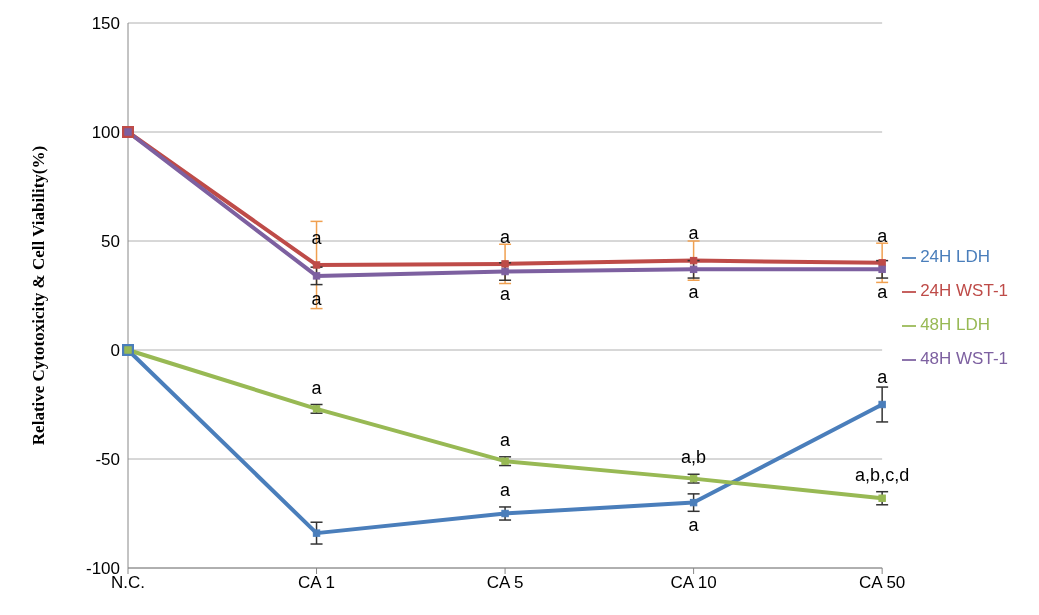 This screenshot has height=615, width=1039. What do you see at coordinates (882, 474) in the screenshot?
I see `annotation: a,b,c,d` at bounding box center [882, 474].